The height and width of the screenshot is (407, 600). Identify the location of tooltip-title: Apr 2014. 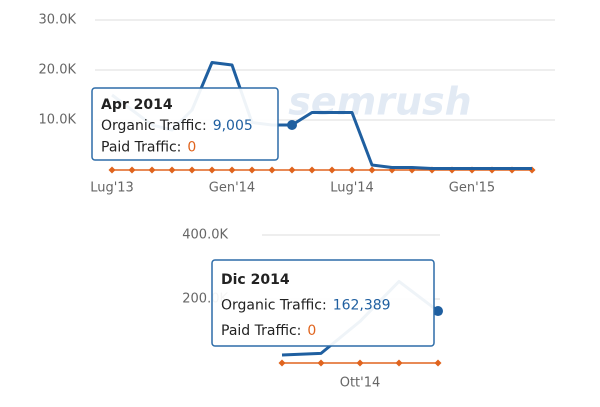
(137, 105).